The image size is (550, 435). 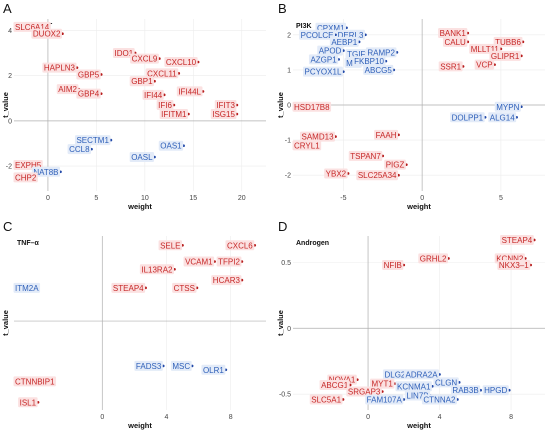 I want to click on gene-myt1: MYT1, so click(x=383, y=383).